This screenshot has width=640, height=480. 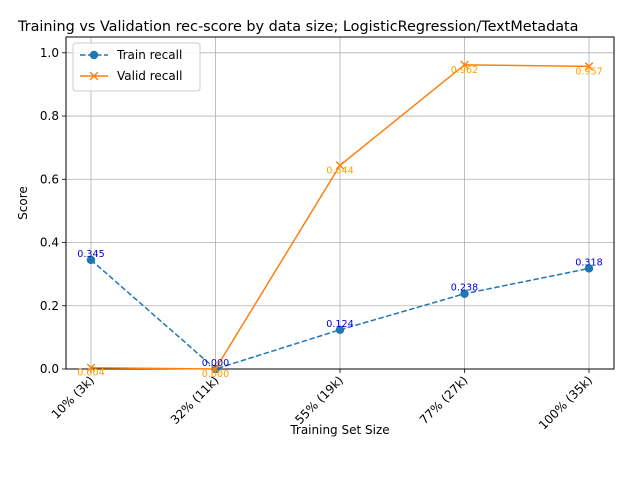 I want to click on data-label: 0.124, so click(x=339, y=324).